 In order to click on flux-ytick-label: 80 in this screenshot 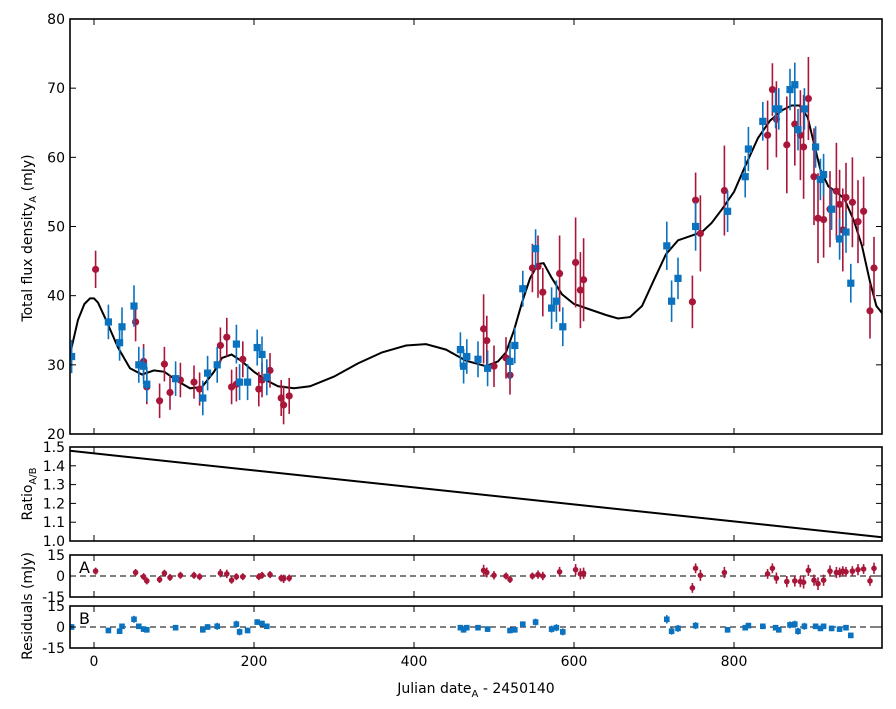, I will do `click(56, 20)`.